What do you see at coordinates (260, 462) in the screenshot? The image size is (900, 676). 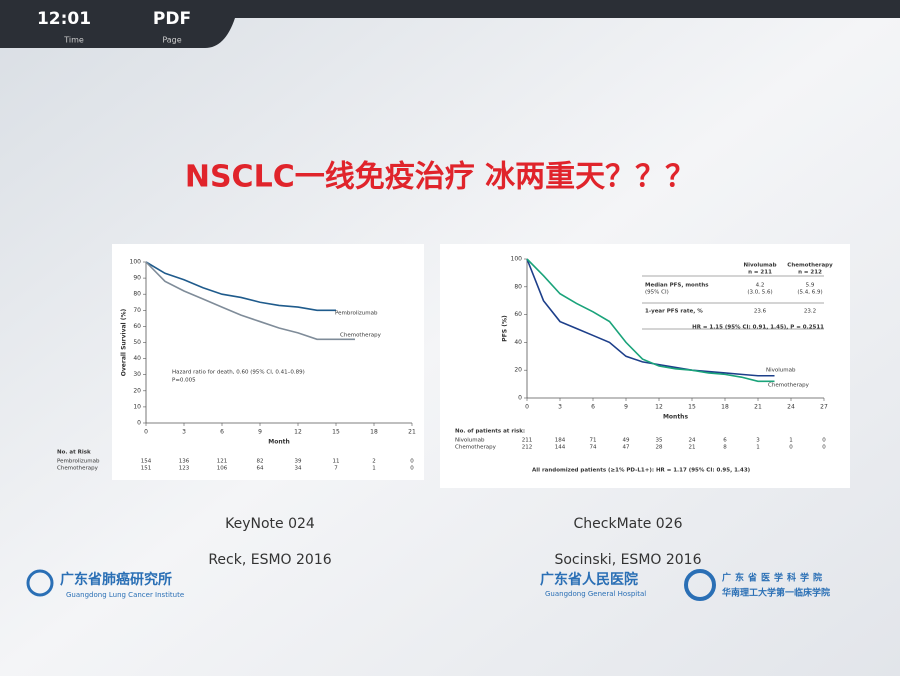 I see `risk-value: 82` at bounding box center [260, 462].